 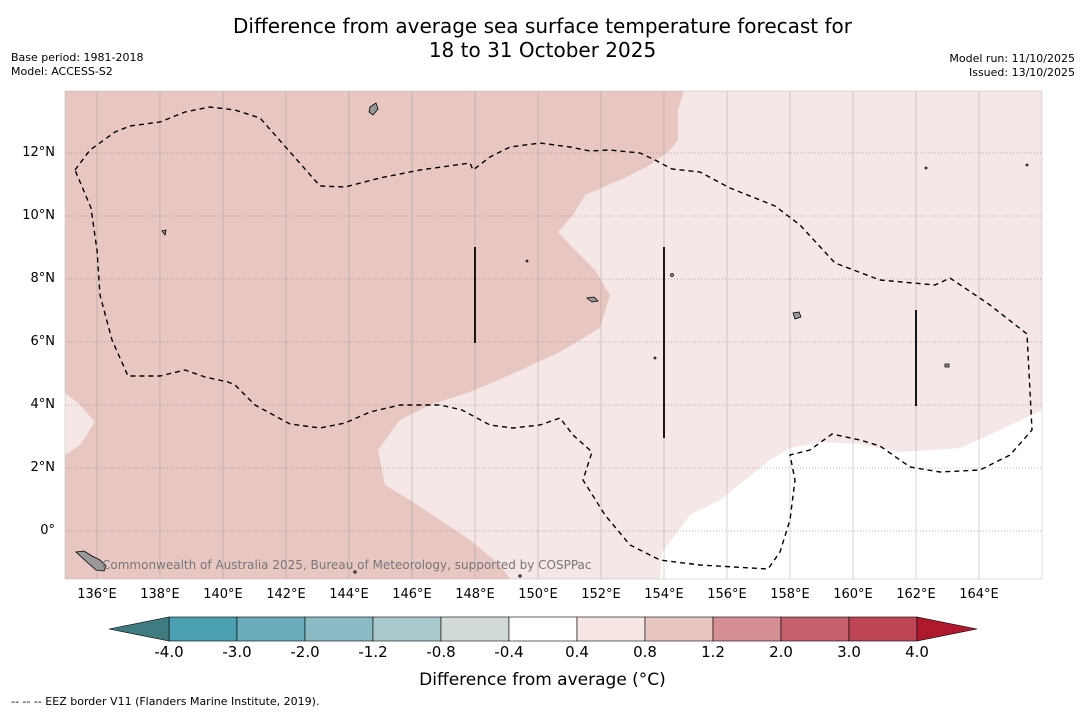 What do you see at coordinates (373, 652) in the screenshot?
I see `colorbar-tick-label: -1.2` at bounding box center [373, 652].